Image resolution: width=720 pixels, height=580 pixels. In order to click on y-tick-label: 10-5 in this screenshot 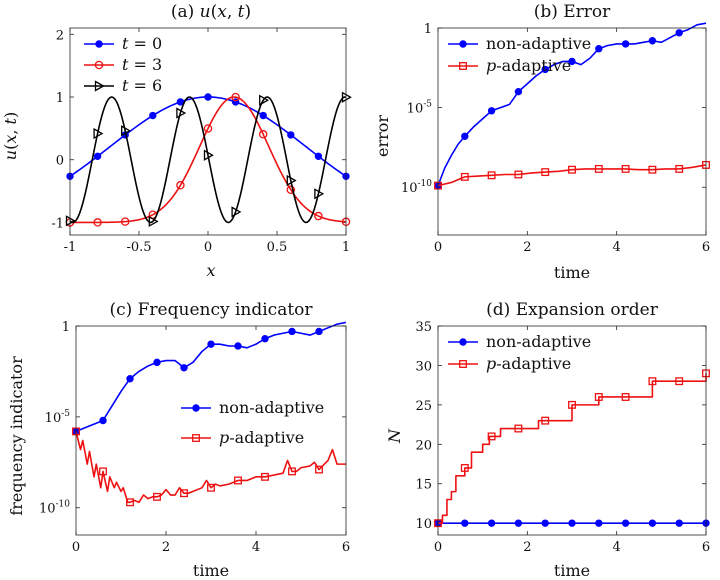, I will do `click(420, 108)`.